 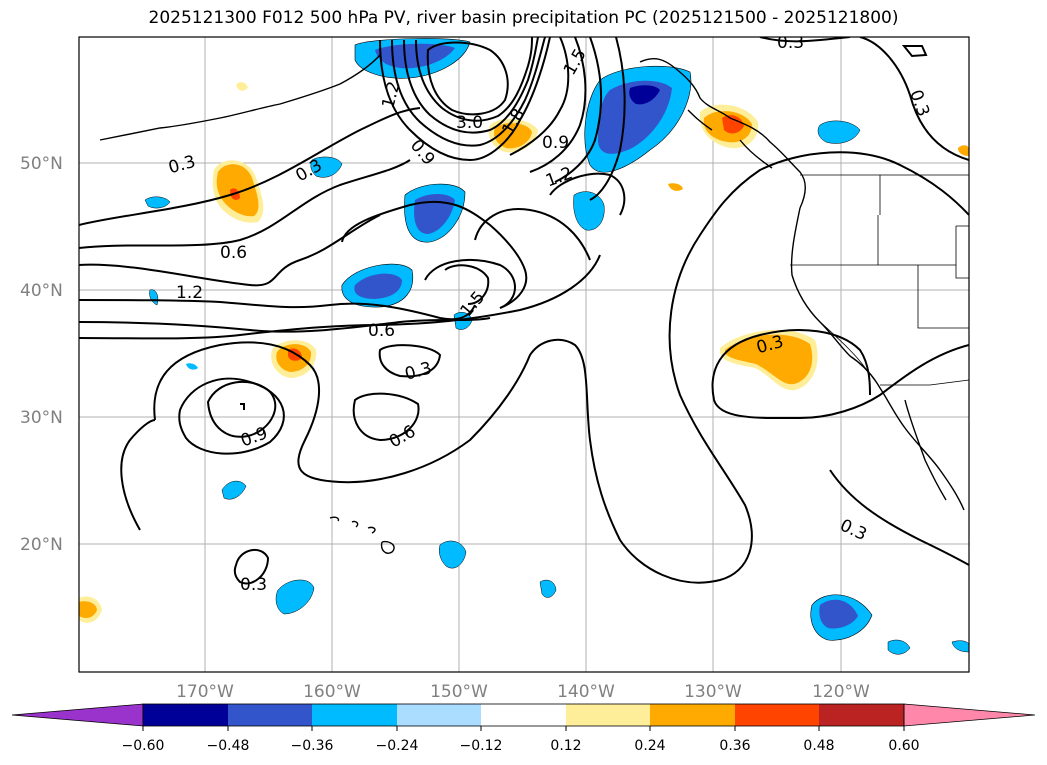 What do you see at coordinates (143, 746) in the screenshot?
I see `colorbar-tick-label: −0.60` at bounding box center [143, 746].